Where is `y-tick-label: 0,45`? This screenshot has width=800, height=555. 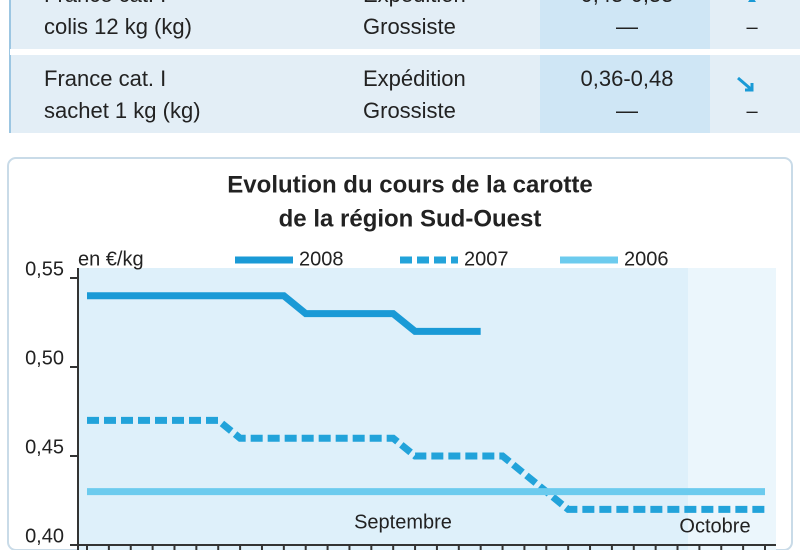 y-tick-label: 0,45 is located at coordinates (44, 447).